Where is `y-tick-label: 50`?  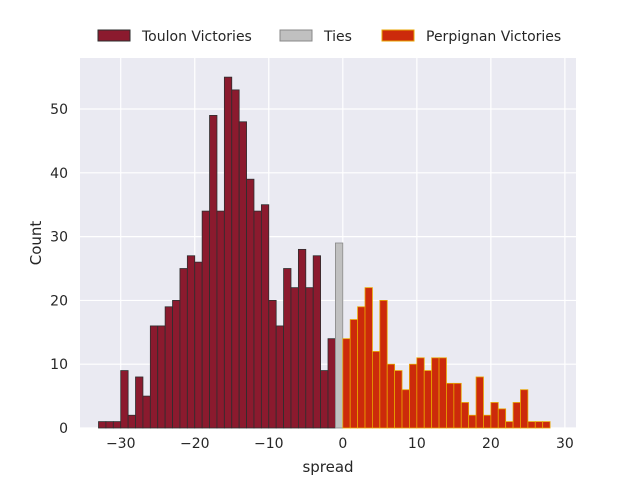 y-tick-label: 50 is located at coordinates (59, 110).